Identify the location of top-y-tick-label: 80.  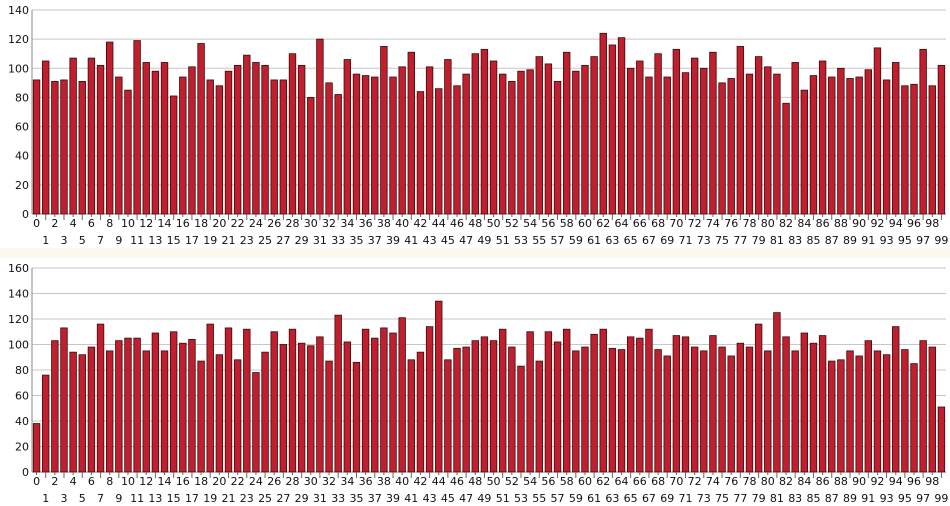
(22, 97).